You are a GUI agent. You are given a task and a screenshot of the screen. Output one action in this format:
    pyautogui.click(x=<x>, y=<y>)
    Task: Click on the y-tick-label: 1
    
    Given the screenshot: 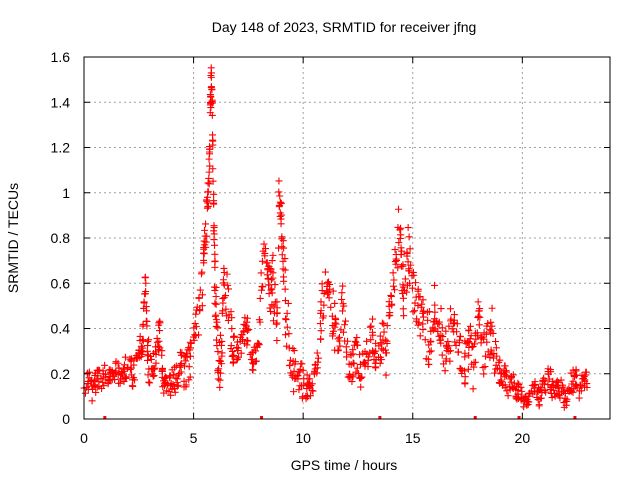 What is the action you would take?
    pyautogui.click(x=66, y=193)
    